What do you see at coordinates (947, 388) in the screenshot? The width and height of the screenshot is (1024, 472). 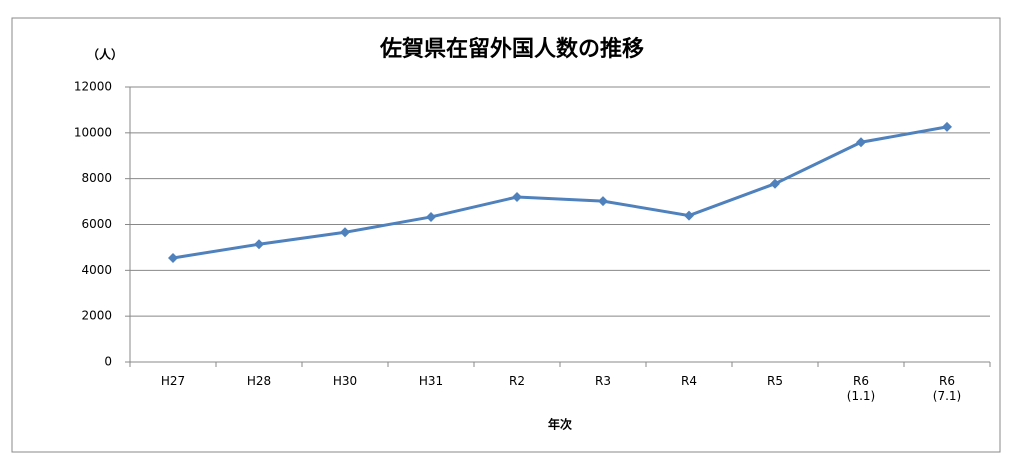 I see `x-tick-label: R6 (7.1)` at bounding box center [947, 388].